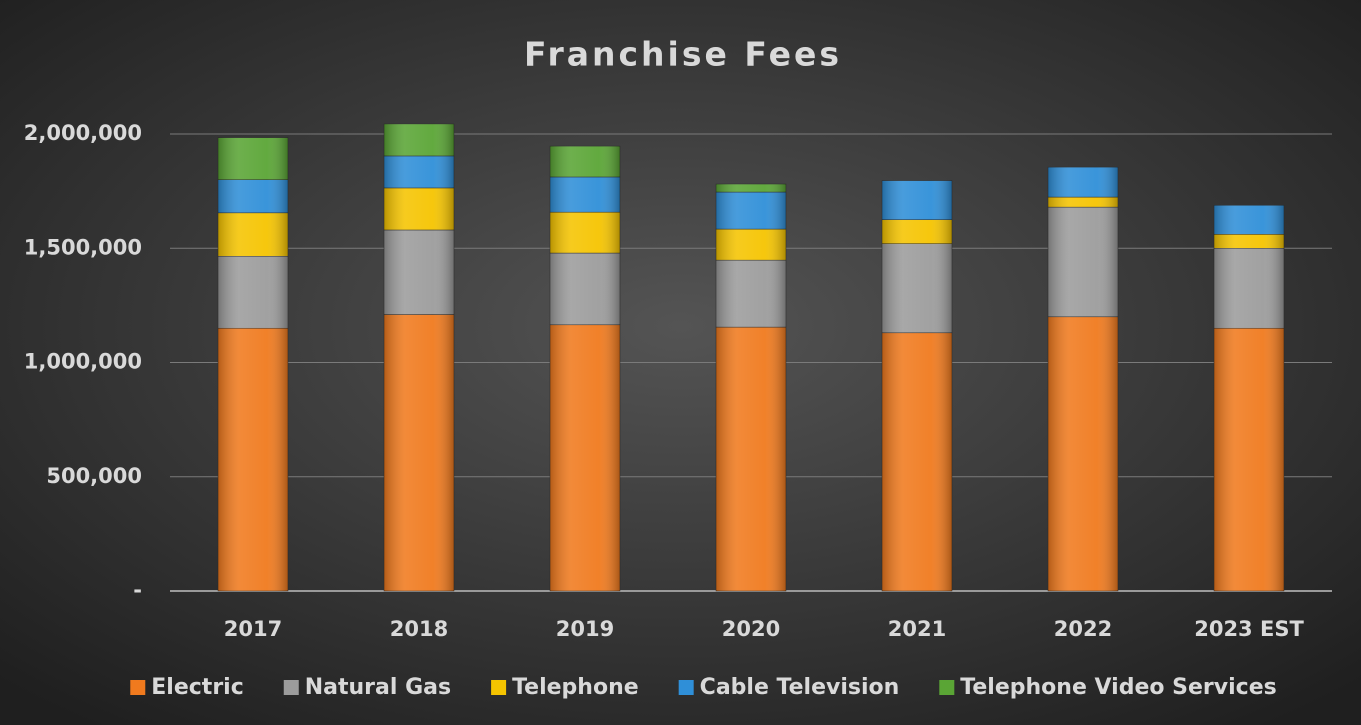  Describe the element at coordinates (751, 629) in the screenshot. I see `x-tick-label: 2020` at that location.